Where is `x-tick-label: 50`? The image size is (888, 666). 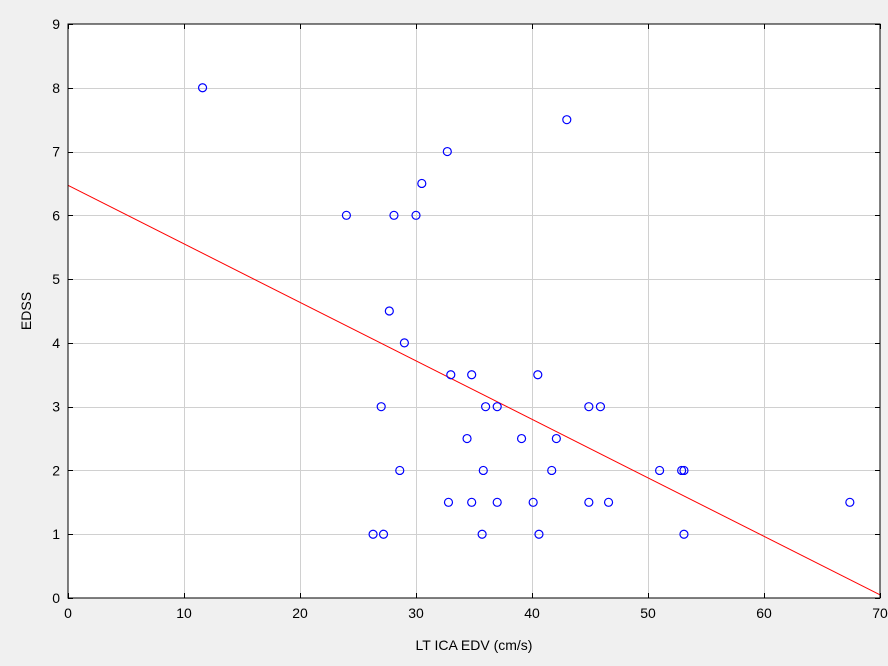
x-tick-label: 50 is located at coordinates (648, 613).